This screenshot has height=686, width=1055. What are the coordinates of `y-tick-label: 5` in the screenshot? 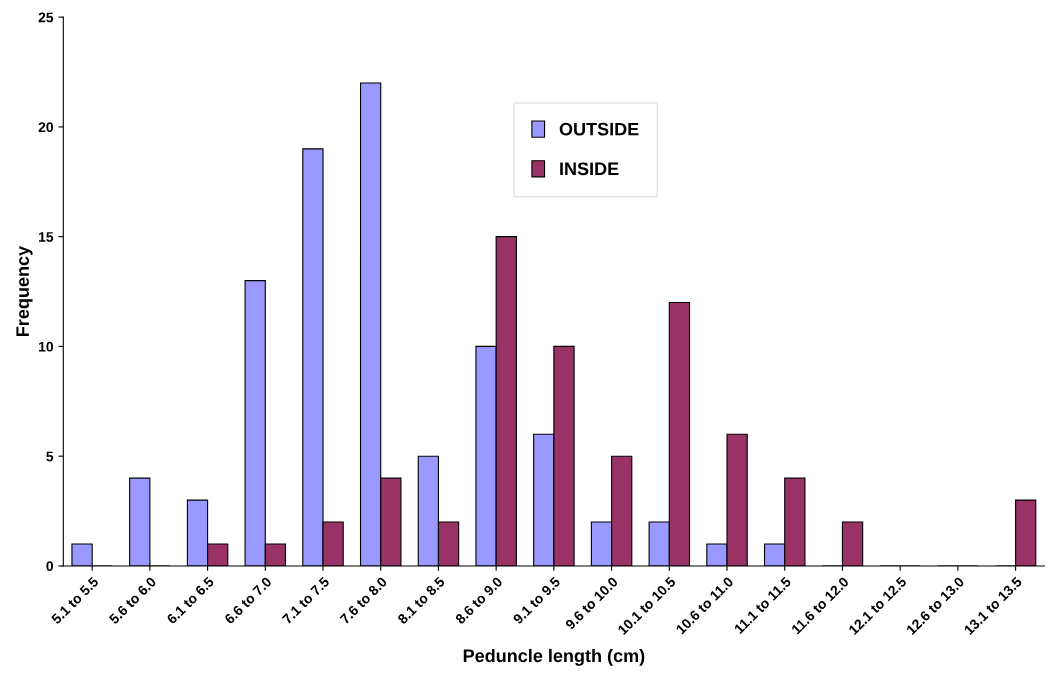 It's located at (50, 456).